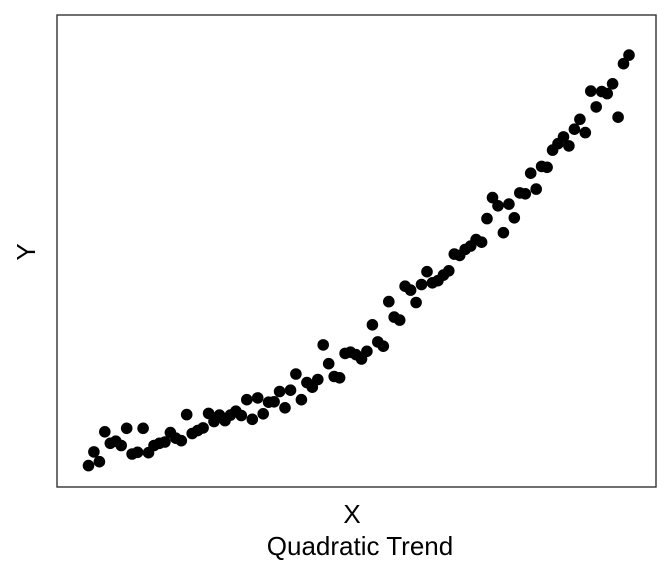  What do you see at coordinates (360, 546) in the screenshot?
I see `chart-caption: Quadratic Trend` at bounding box center [360, 546].